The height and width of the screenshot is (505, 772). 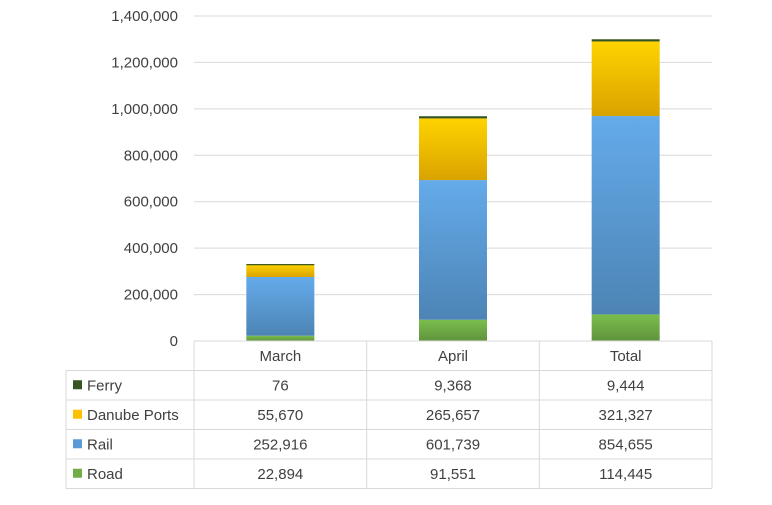 What do you see at coordinates (133, 415) in the screenshot?
I see `legend-label: Danube Ports` at bounding box center [133, 415].